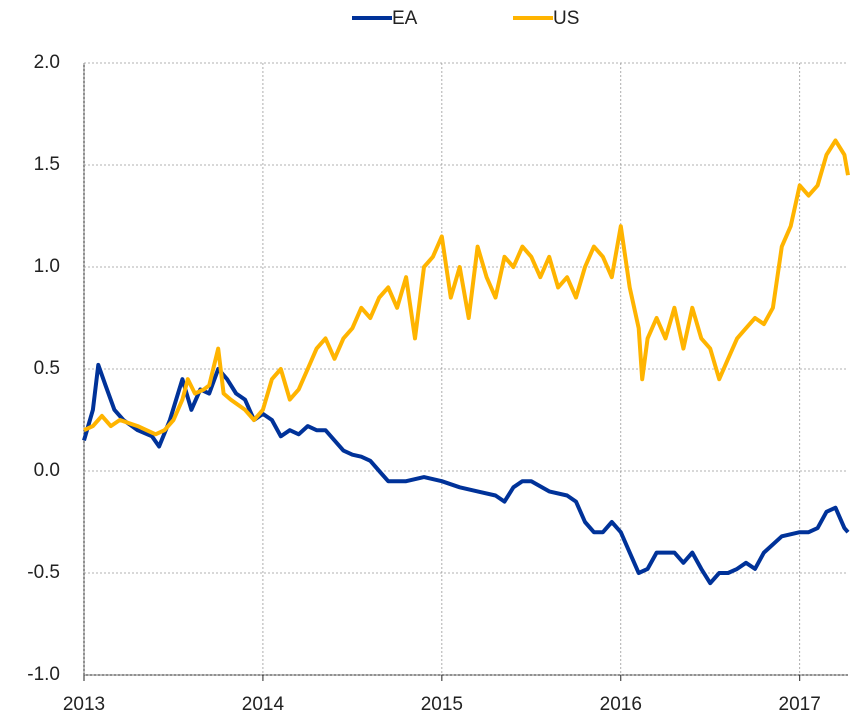 The image size is (856, 720). I want to click on x-tick-label: 2016, so click(621, 704).